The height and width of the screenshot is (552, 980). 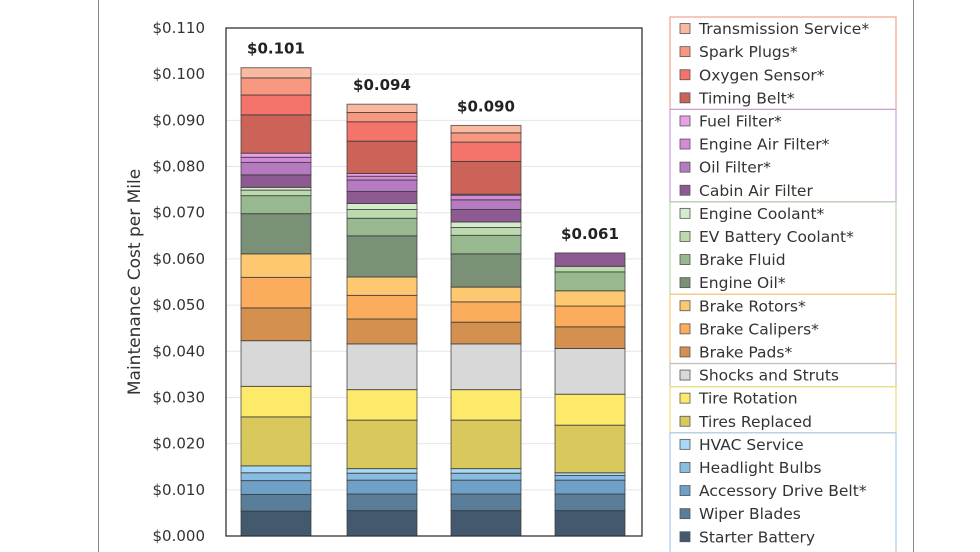 What do you see at coordinates (746, 98) in the screenshot?
I see `legend-label: Timing Belt*` at bounding box center [746, 98].